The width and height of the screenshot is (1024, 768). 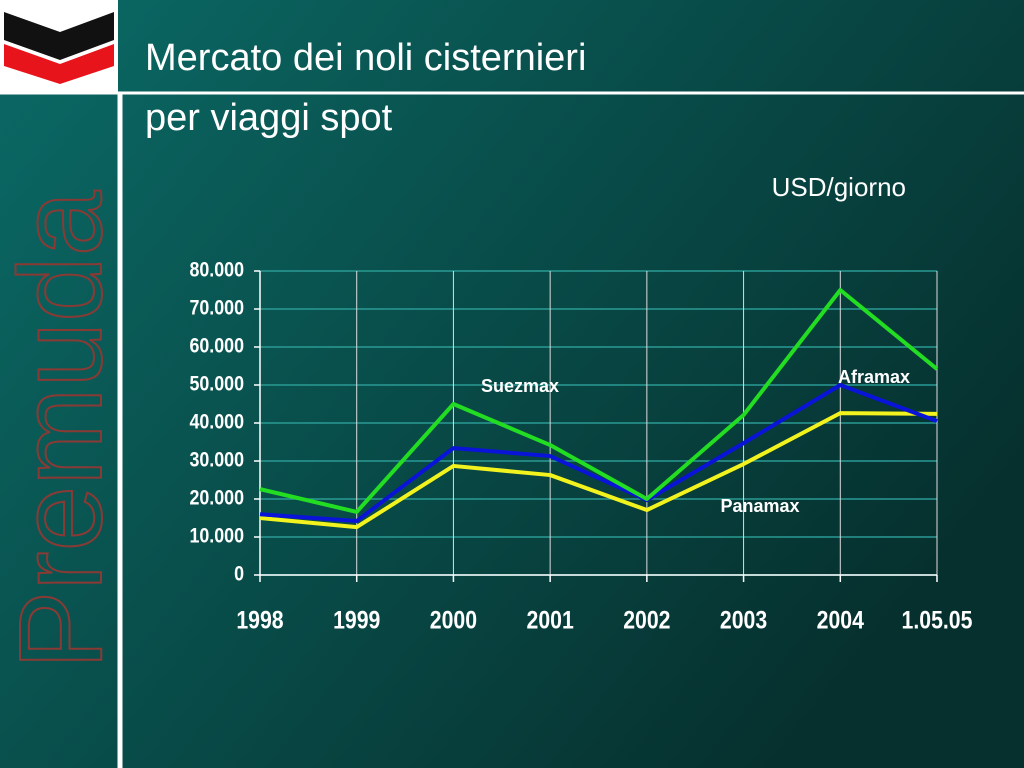 What do you see at coordinates (840, 620) in the screenshot?
I see `x-tick-label: 2004` at bounding box center [840, 620].